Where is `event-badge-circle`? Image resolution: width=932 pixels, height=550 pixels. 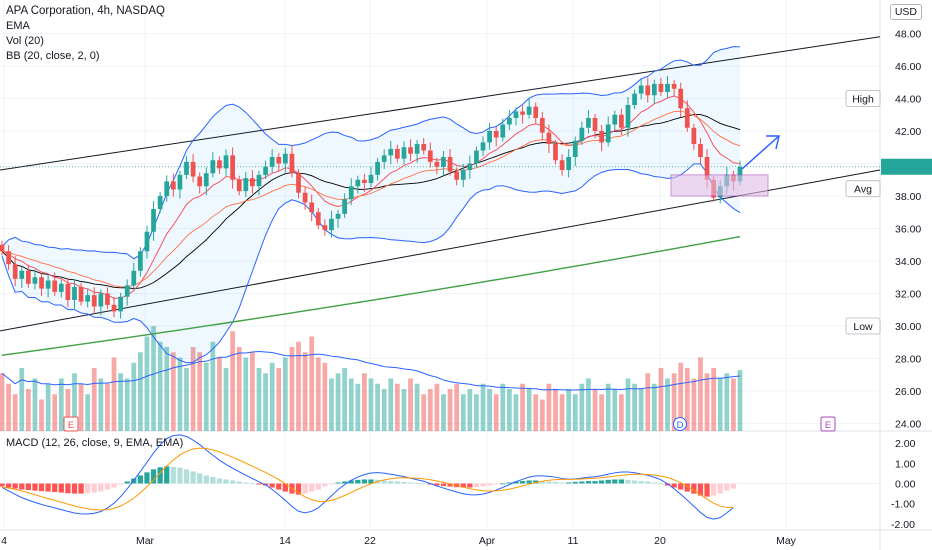
event-badge-circle is located at coordinates (680, 424).